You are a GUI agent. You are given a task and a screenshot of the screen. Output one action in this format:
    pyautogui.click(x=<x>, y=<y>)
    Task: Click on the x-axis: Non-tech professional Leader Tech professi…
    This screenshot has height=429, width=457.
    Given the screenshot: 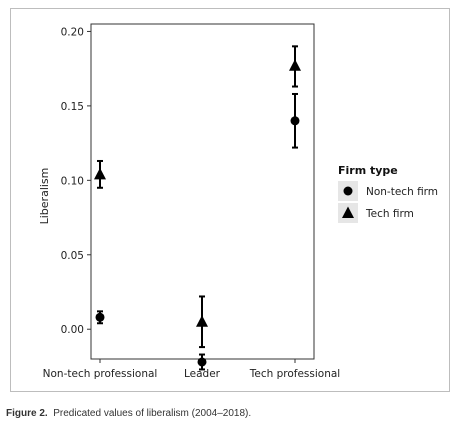 What is the action you would take?
    pyautogui.click(x=191, y=369)
    